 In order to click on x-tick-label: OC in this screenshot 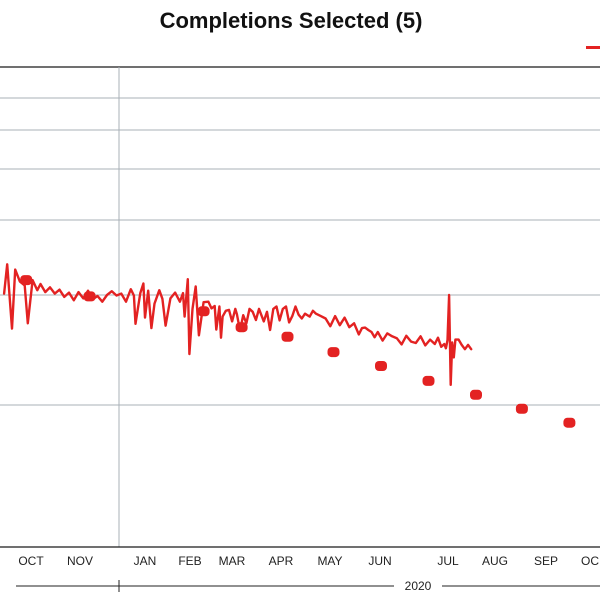, I will do `click(590, 561)`.